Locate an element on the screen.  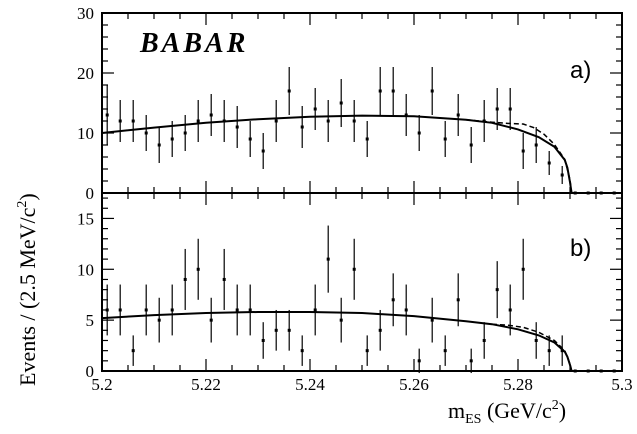
panel-a-ytick-label: 10 is located at coordinates (85, 133).